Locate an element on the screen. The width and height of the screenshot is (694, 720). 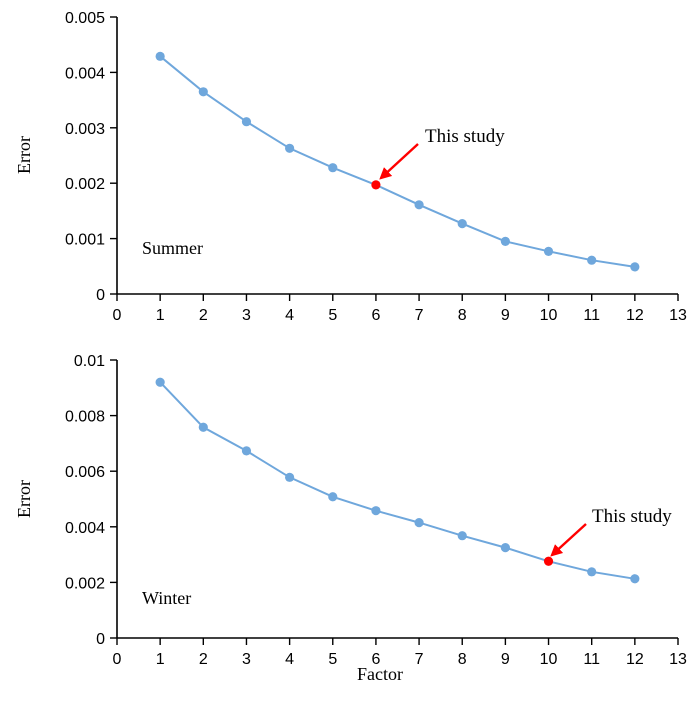
y-tick-label: 0.008 is located at coordinates (85, 417).